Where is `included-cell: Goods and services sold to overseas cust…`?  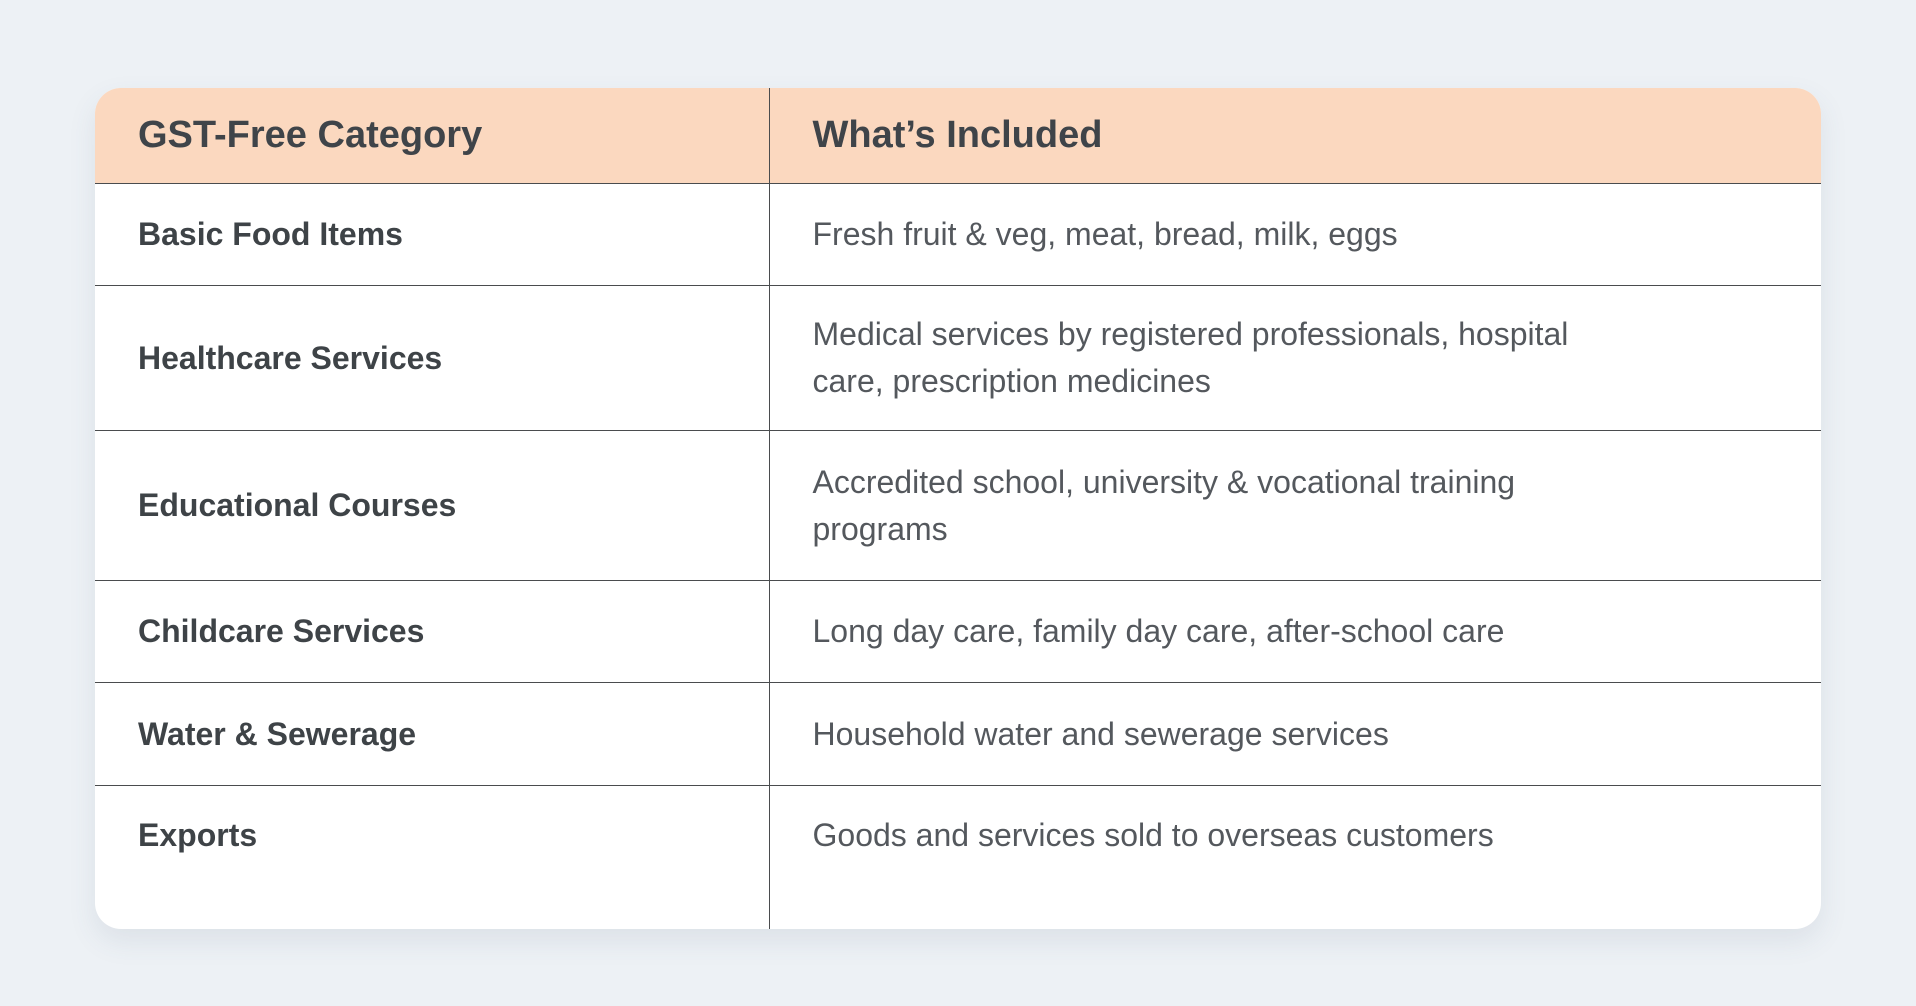
included-cell: Goods and services sold to overseas cust… is located at coordinates (1294, 857).